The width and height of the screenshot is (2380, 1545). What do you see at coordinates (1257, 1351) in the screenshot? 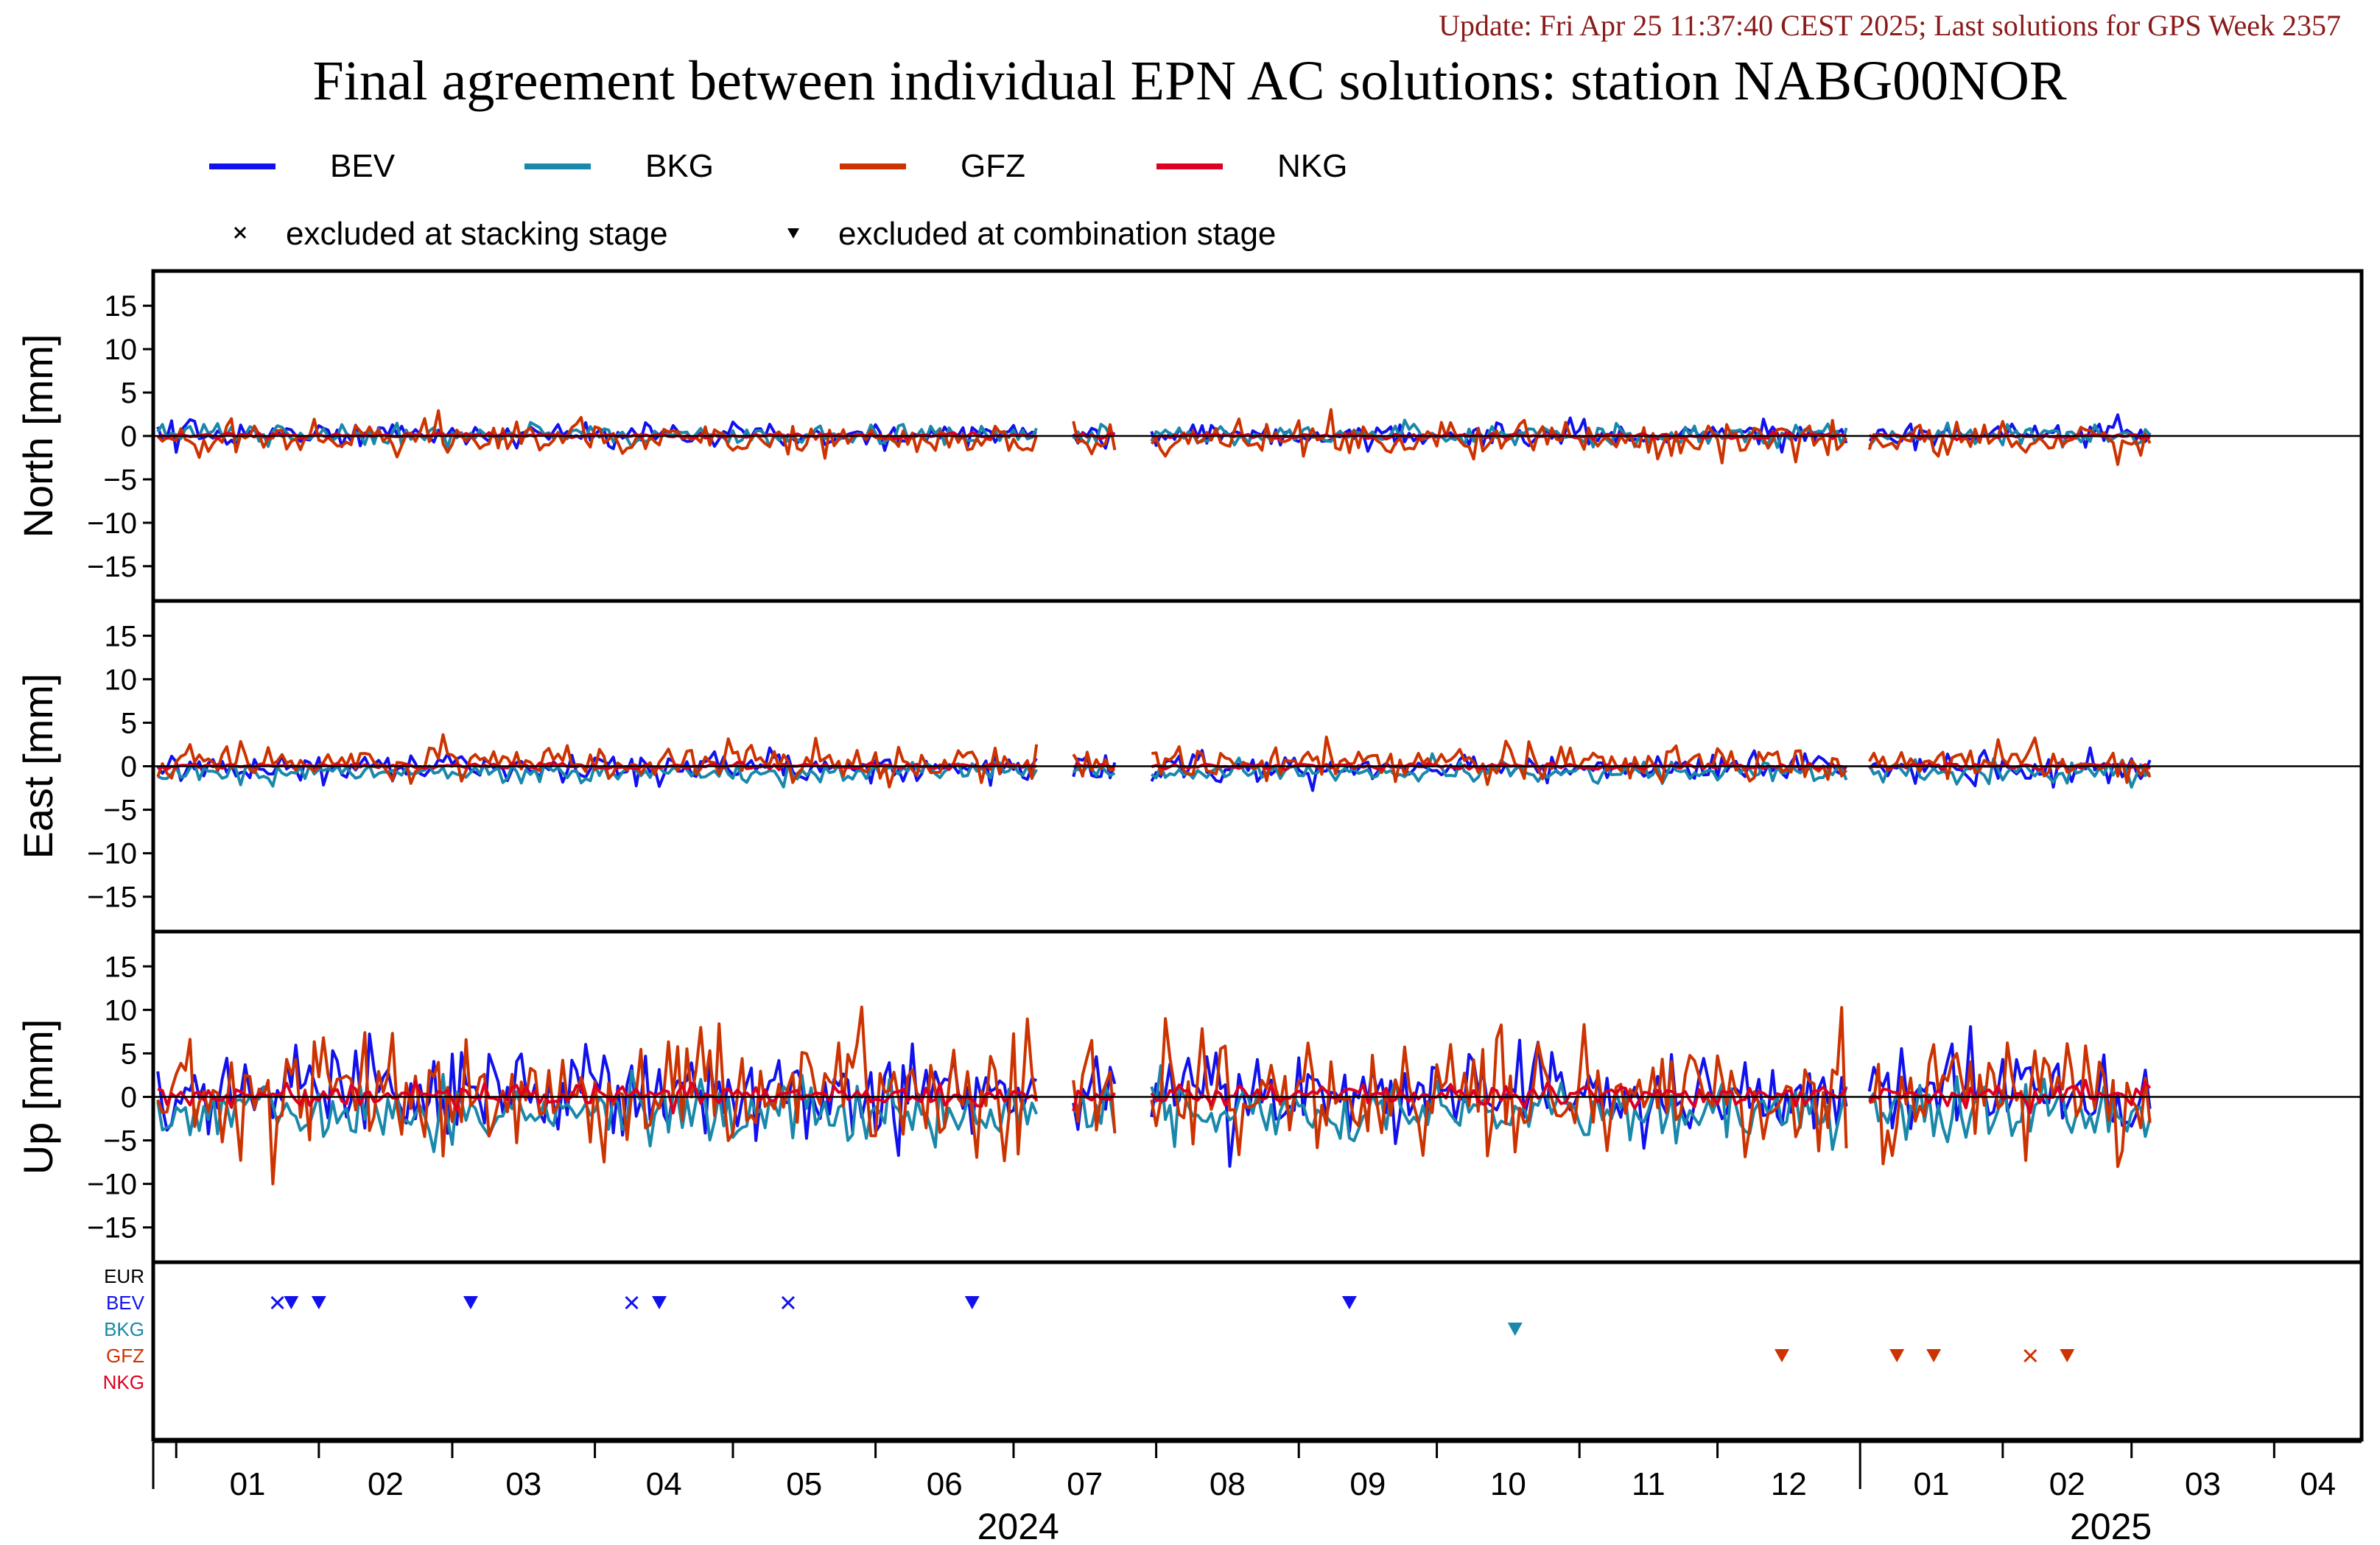
I see `exclusions-frame` at bounding box center [1257, 1351].